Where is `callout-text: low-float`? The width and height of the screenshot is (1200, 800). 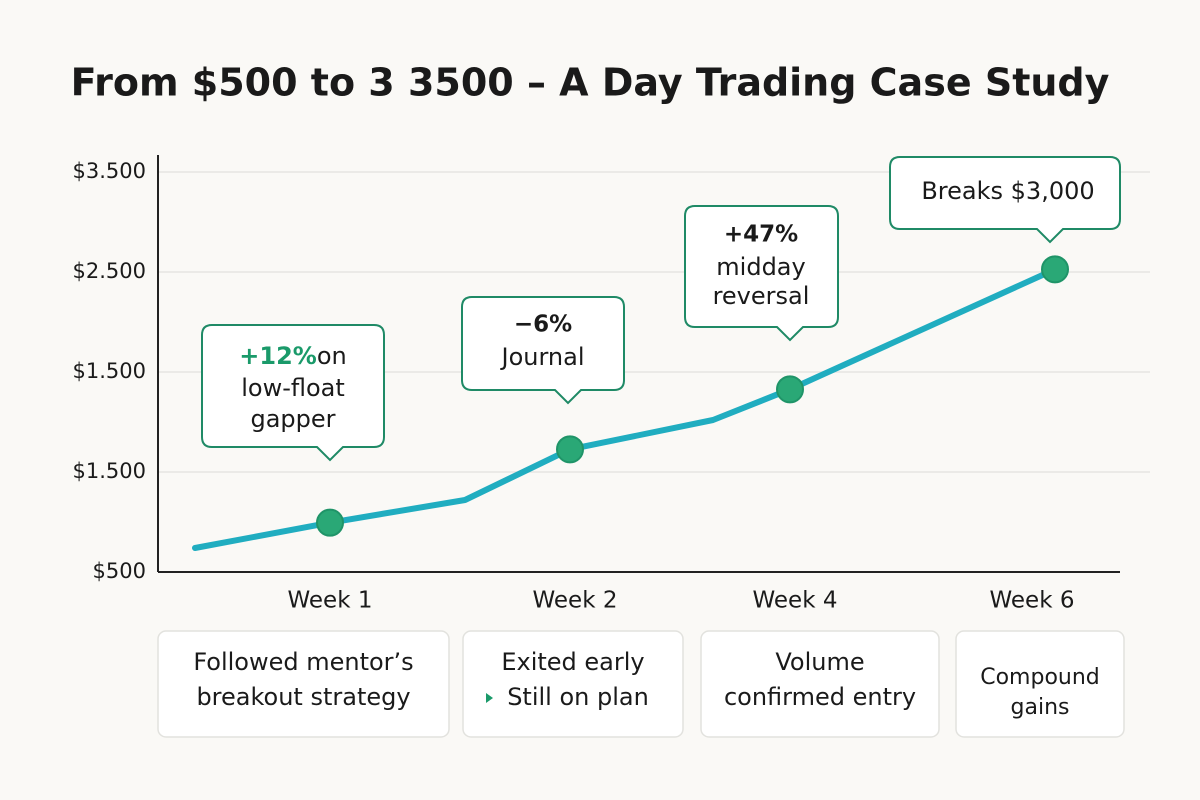
callout-text: low-float is located at coordinates (293, 388).